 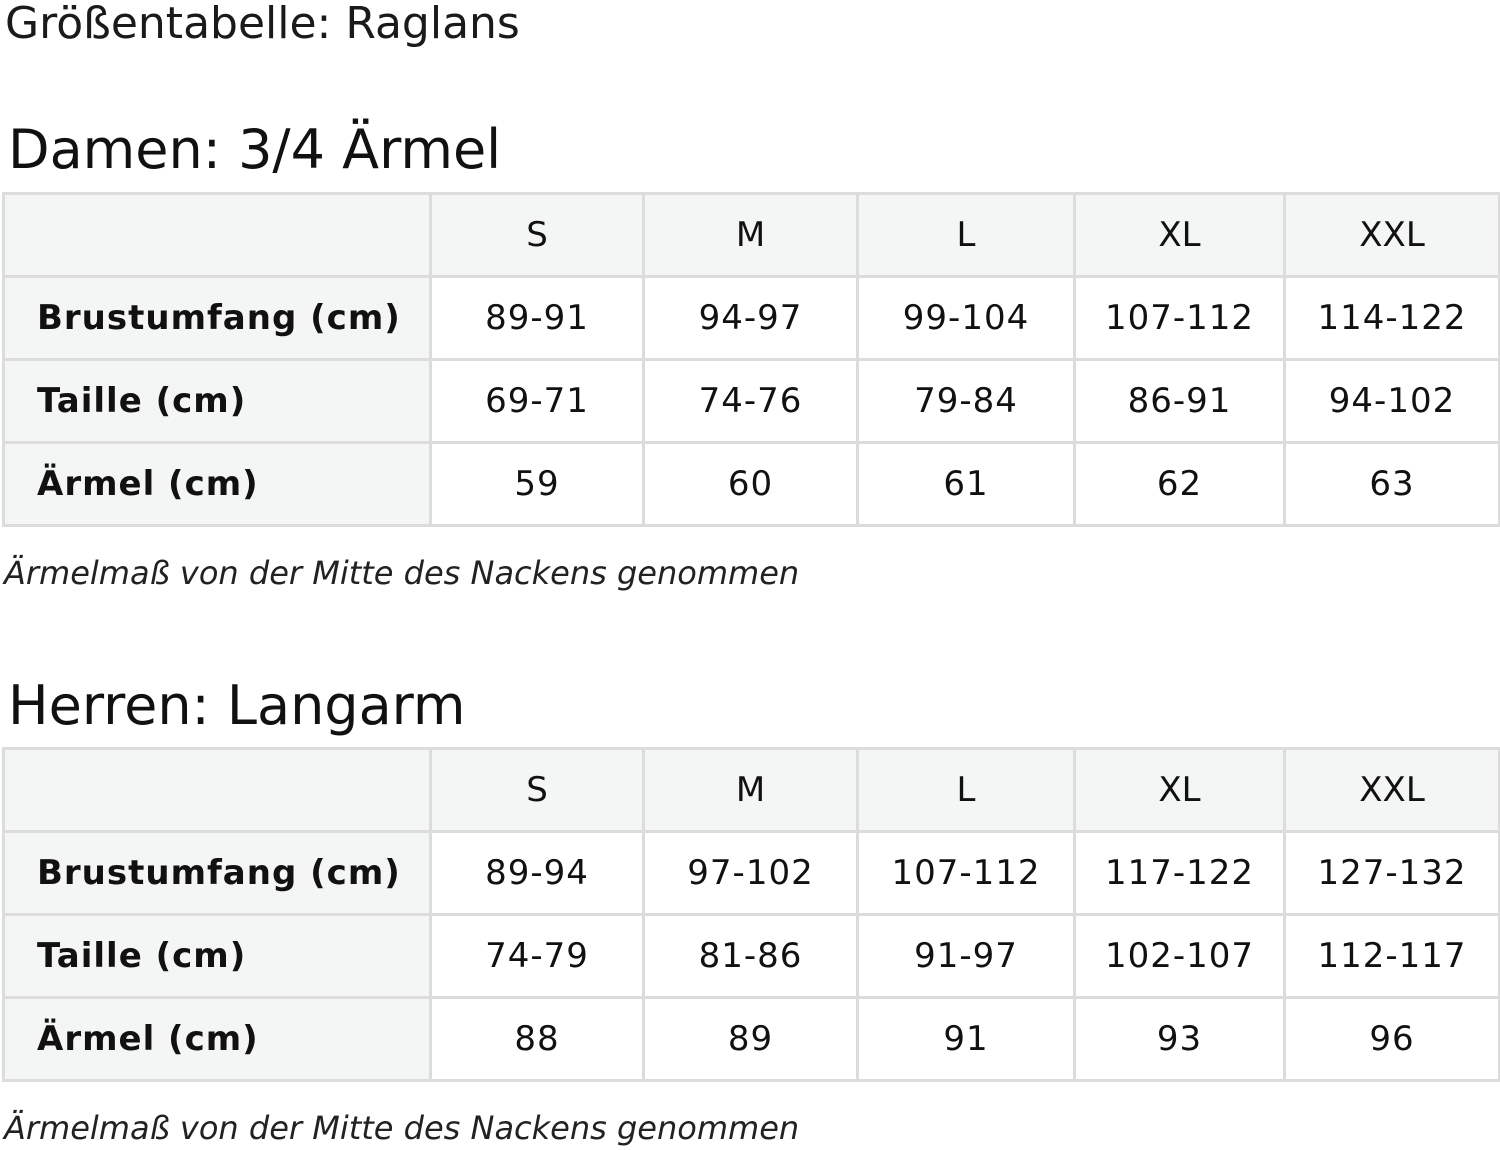 What do you see at coordinates (1391, 873) in the screenshot?
I see `measurement-cell: 127-132` at bounding box center [1391, 873].